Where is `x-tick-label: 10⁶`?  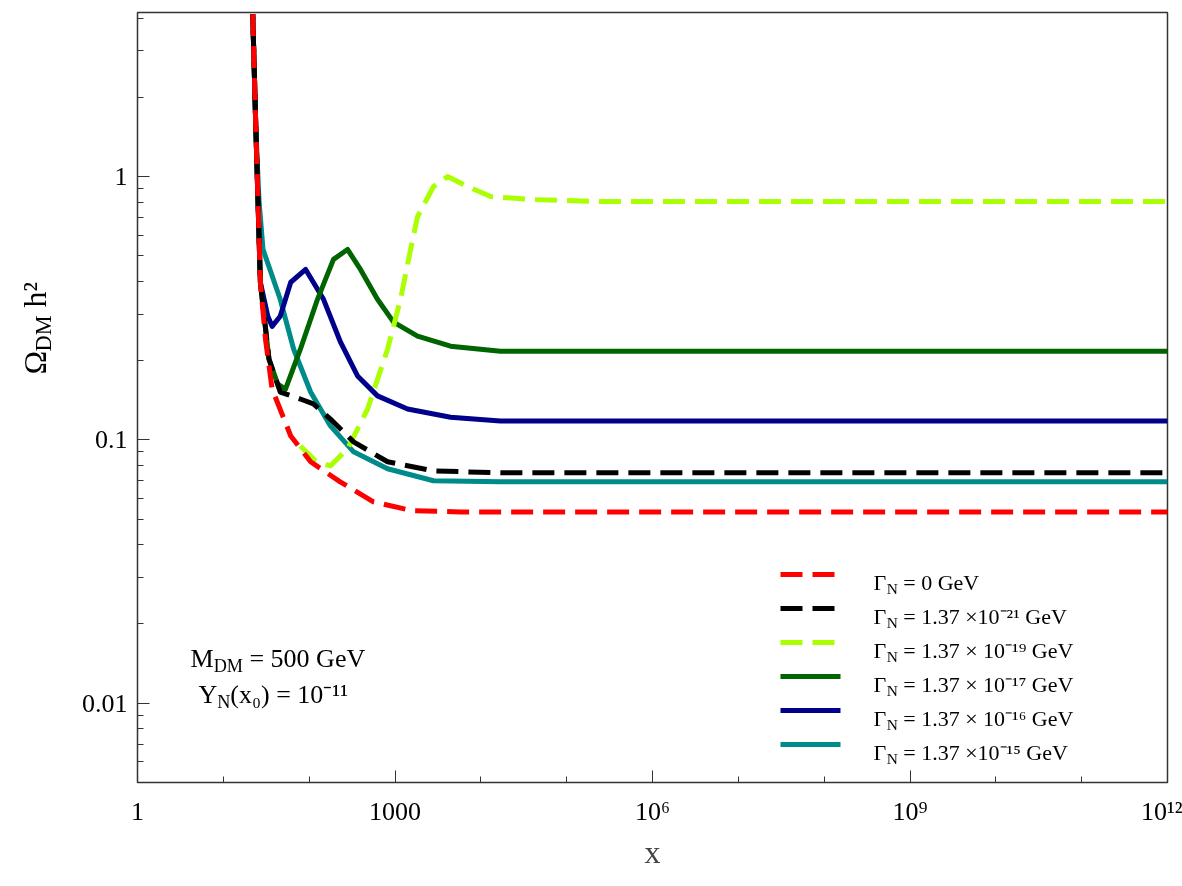 x-tick-label: 10⁶ is located at coordinates (652, 811).